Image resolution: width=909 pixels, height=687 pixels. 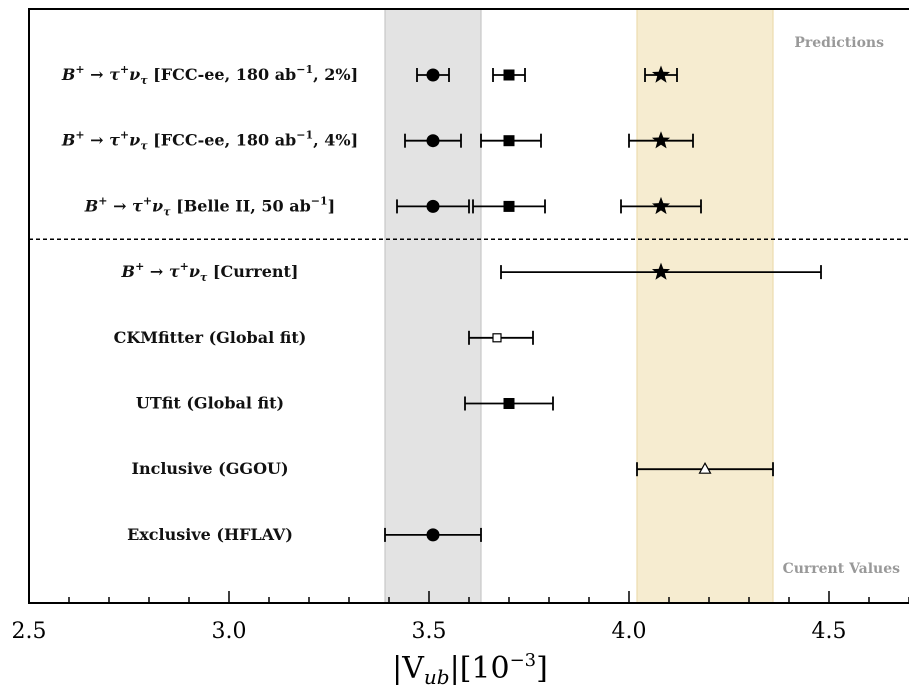 I want to click on x-axis-title-part: ], so click(x=542, y=668).